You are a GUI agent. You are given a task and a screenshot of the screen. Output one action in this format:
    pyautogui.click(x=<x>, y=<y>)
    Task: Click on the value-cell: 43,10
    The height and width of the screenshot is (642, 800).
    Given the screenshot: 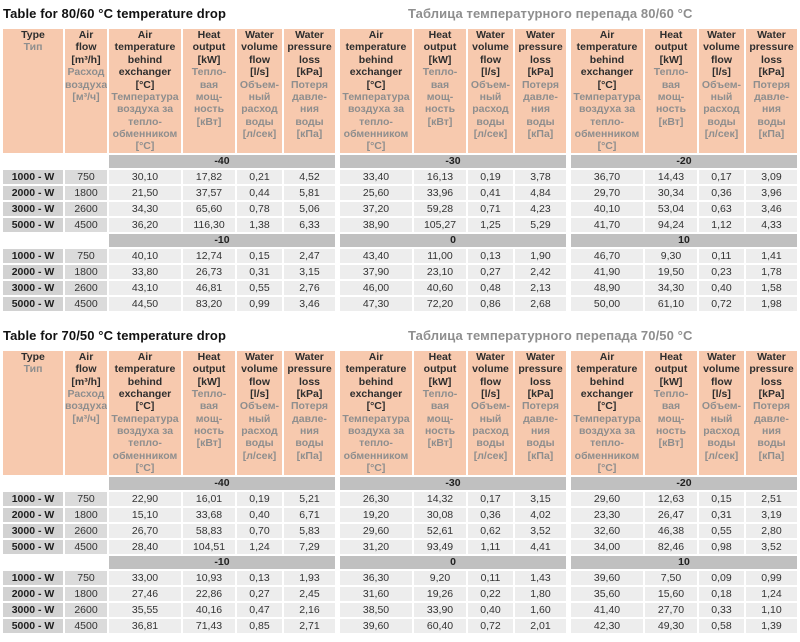 What is the action you would take?
    pyautogui.click(x=145, y=287)
    